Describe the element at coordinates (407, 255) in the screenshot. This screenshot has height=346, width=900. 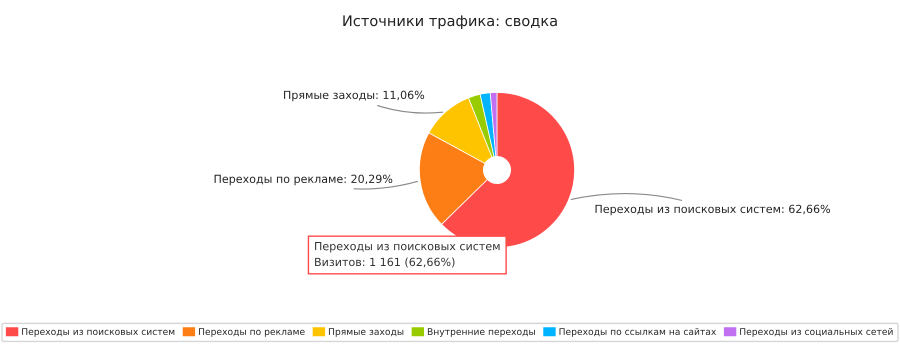
I see `text: Переходы из поисковых систем Визитов: 1 161 (62,66%)` at that location.